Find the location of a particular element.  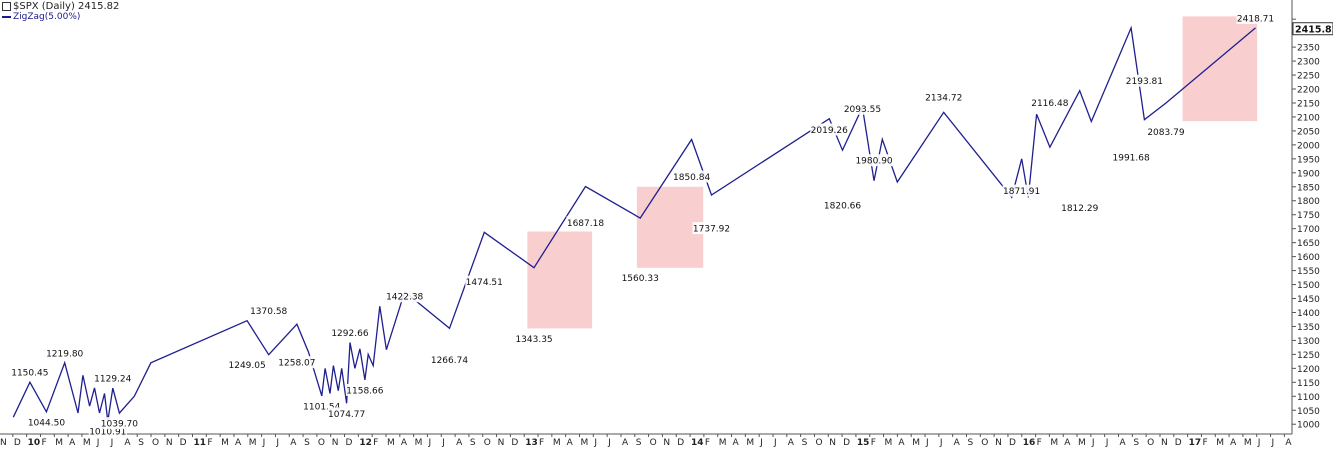

point-label-text: 1258.07 is located at coordinates (296, 364).